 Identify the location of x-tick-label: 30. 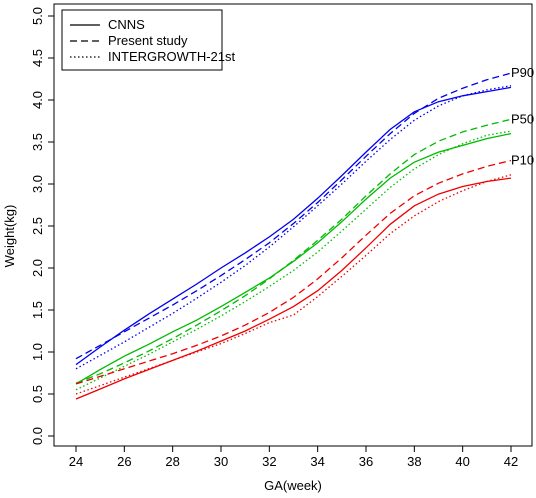
(221, 461).